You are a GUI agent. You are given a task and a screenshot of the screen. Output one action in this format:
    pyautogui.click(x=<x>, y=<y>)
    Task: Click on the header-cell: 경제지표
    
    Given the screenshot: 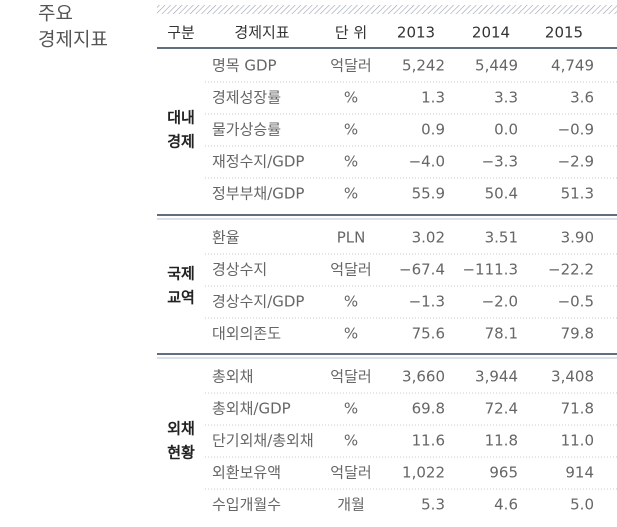 What is the action you would take?
    pyautogui.click(x=261, y=33)
    